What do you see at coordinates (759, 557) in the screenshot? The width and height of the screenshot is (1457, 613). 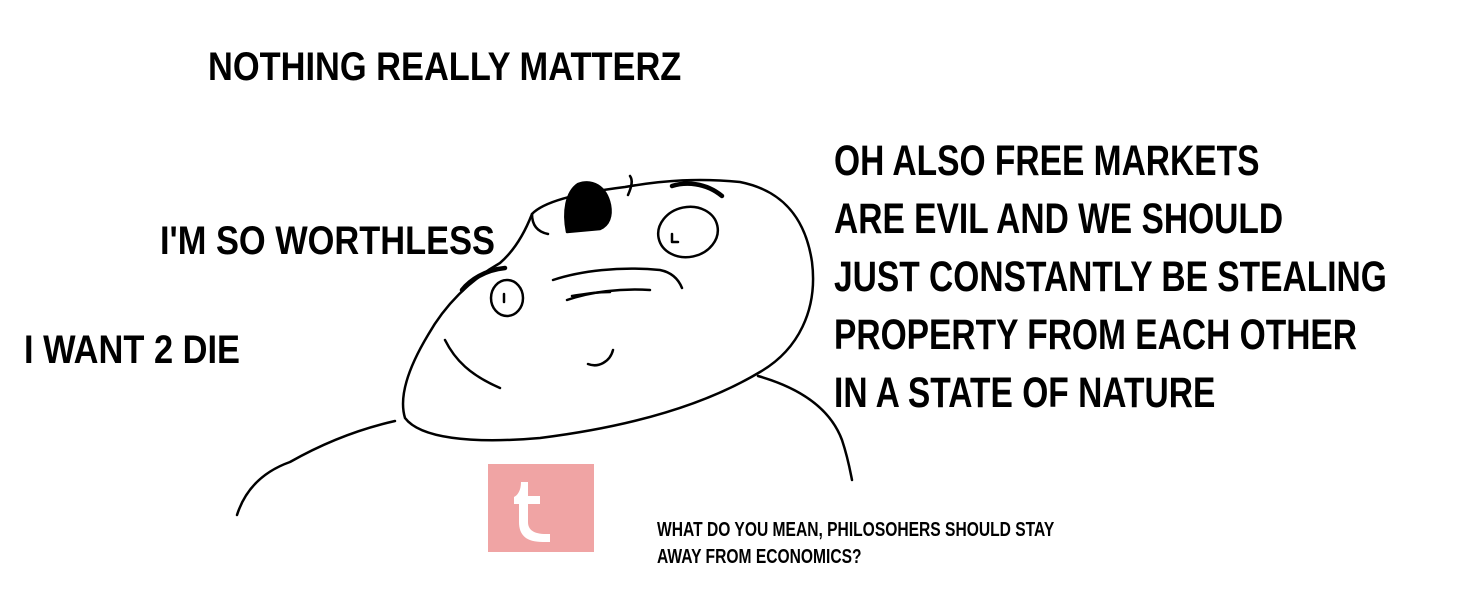 I see `caption-economics-line: AWAY FROM ECONOMICS?` at bounding box center [759, 557].